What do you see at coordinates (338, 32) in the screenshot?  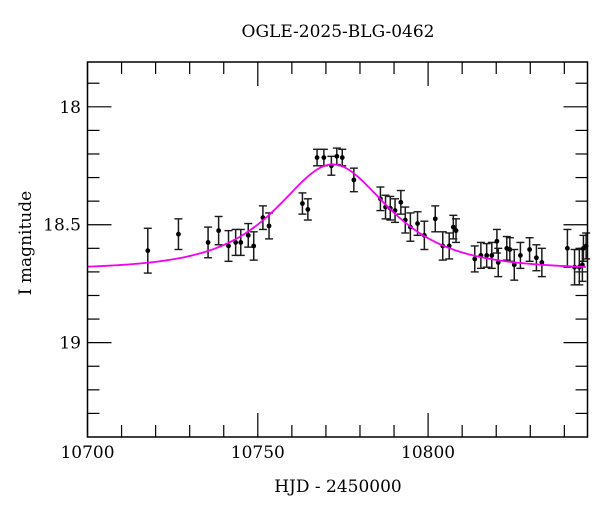 I see `plot-title: OGLE-2025-BLG-0462` at bounding box center [338, 32].